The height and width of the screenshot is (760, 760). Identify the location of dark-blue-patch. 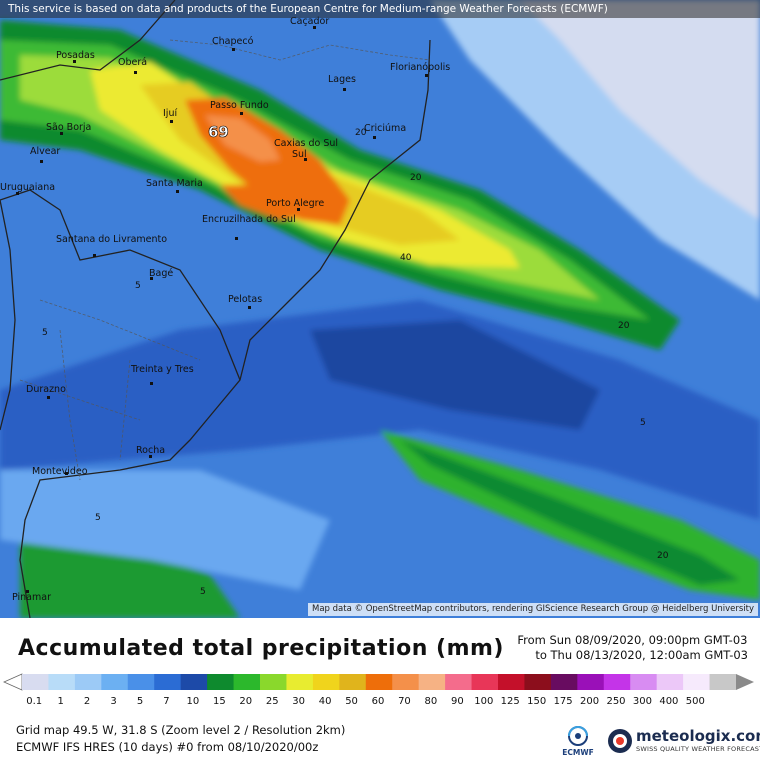
(455, 375).